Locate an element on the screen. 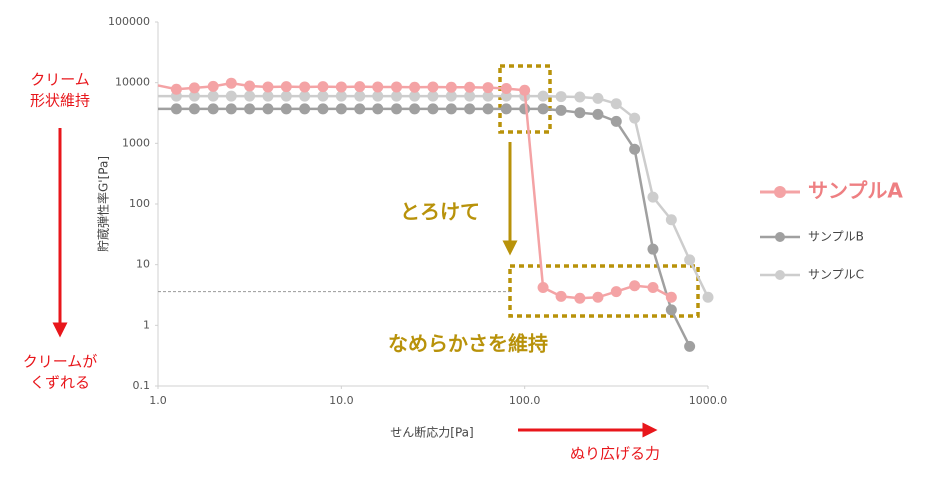  annotation: 形状維持 is located at coordinates (60, 101).